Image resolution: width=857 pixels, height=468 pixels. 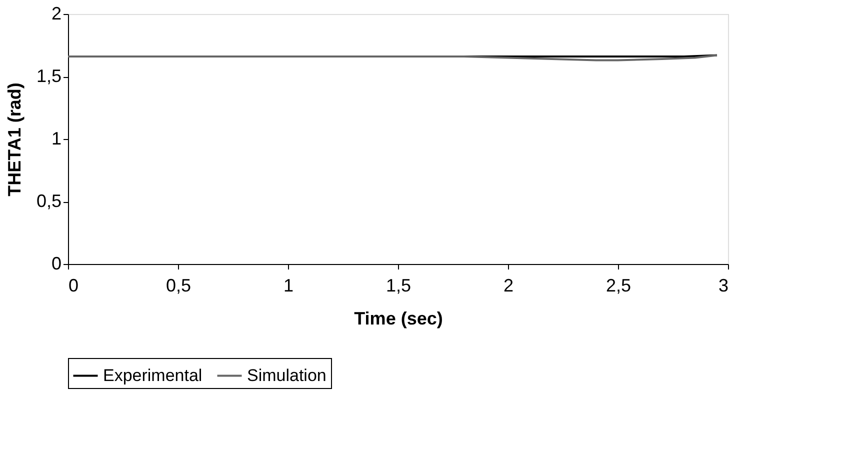 I want to click on y-tick-label: 1, so click(x=56, y=138).